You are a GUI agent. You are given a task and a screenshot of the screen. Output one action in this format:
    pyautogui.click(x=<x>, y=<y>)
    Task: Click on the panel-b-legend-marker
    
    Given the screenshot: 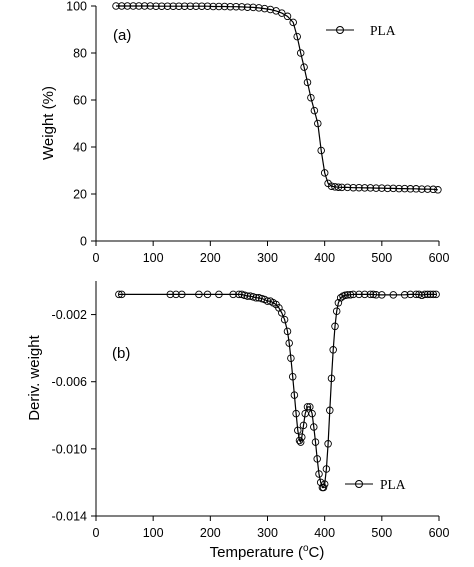 What is the action you would take?
    pyautogui.click(x=359, y=484)
    